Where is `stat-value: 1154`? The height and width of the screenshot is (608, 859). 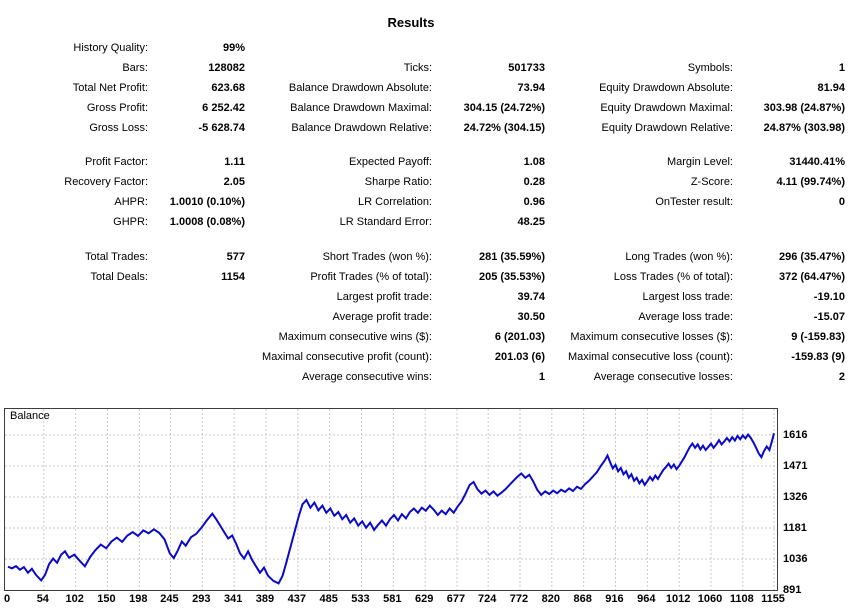
stat-value: 1154 is located at coordinates (233, 277).